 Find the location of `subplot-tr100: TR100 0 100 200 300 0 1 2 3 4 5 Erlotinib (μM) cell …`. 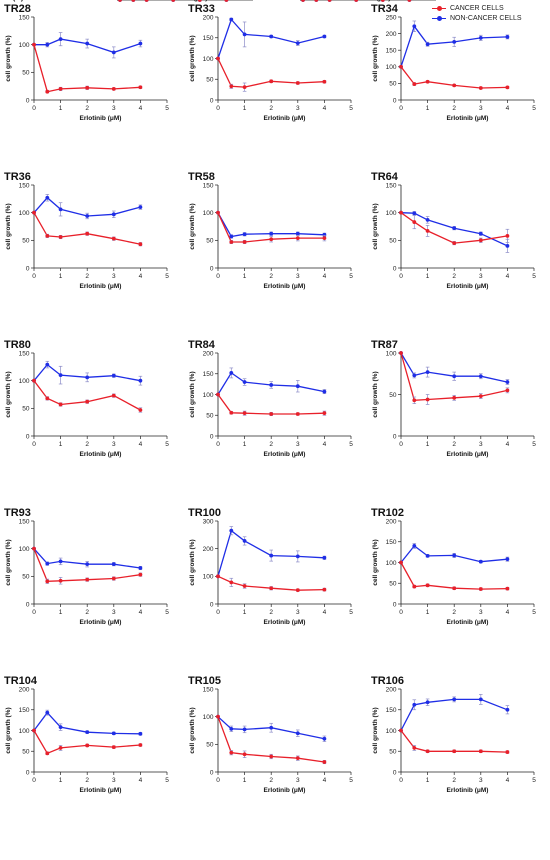

subplot-tr100: TR100 0 100 200 300 0 1 2 3 4 5 Erlotinib (μM) cell … is located at coordinates (270, 566).